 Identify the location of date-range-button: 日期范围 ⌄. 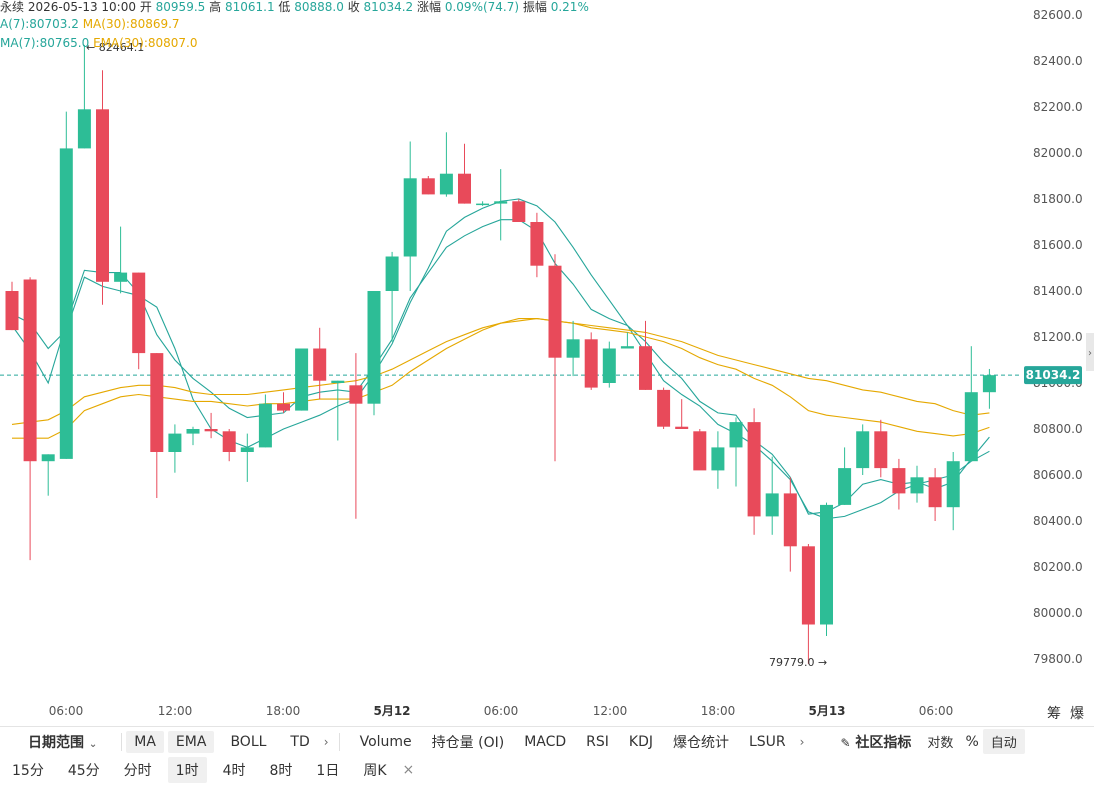
(62, 742).